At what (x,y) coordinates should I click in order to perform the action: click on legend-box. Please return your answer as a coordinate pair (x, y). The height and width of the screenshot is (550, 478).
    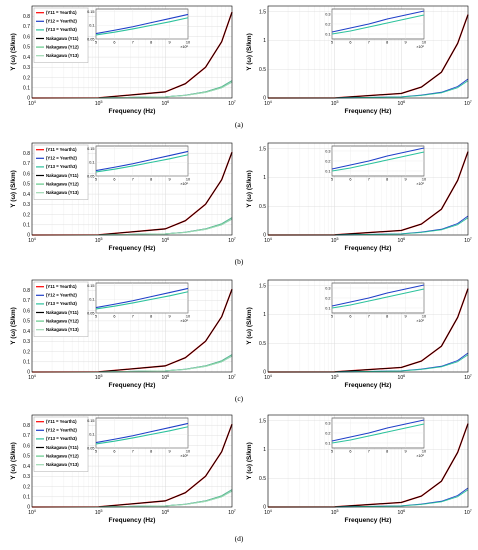
    Looking at the image, I should click on (61, 309).